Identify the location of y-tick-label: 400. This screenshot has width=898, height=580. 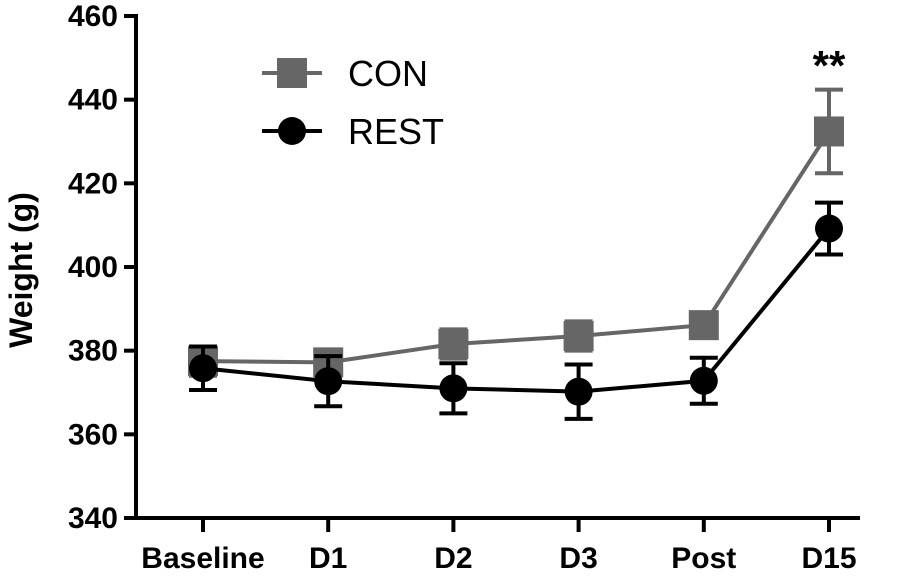
(93, 267).